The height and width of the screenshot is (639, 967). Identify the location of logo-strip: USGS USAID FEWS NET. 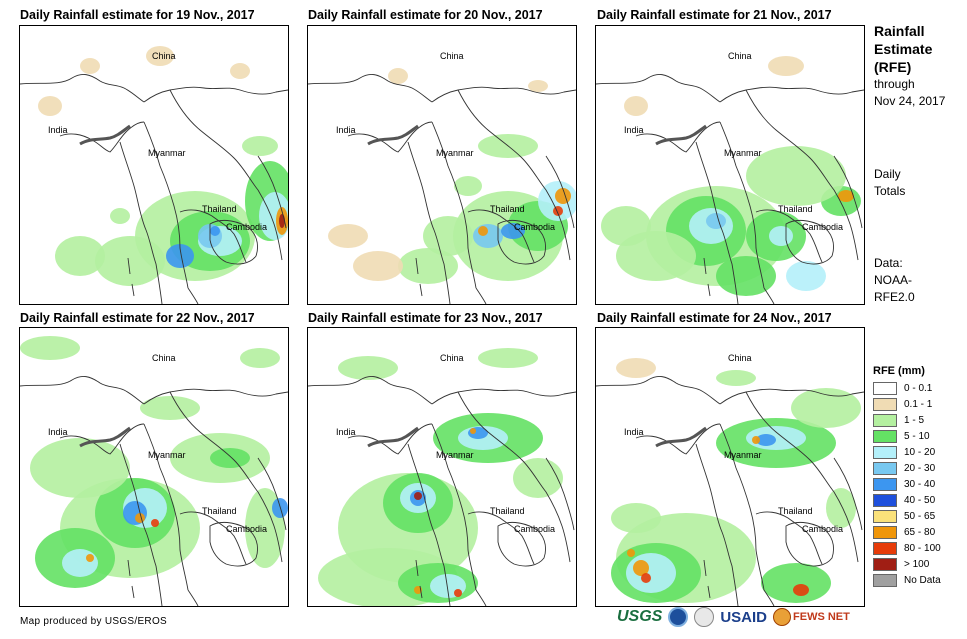
(733, 617).